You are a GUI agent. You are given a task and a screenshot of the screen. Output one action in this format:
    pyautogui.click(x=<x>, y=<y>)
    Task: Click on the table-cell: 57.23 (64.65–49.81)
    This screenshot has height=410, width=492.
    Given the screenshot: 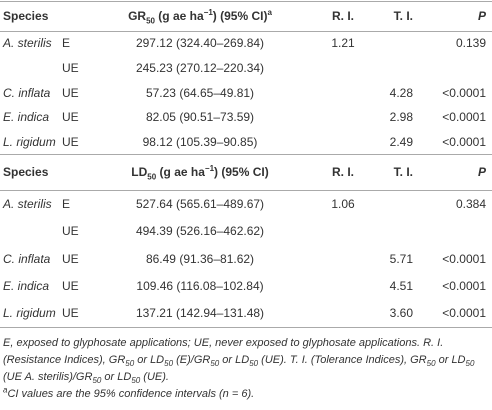 What is the action you would take?
    pyautogui.click(x=200, y=92)
    